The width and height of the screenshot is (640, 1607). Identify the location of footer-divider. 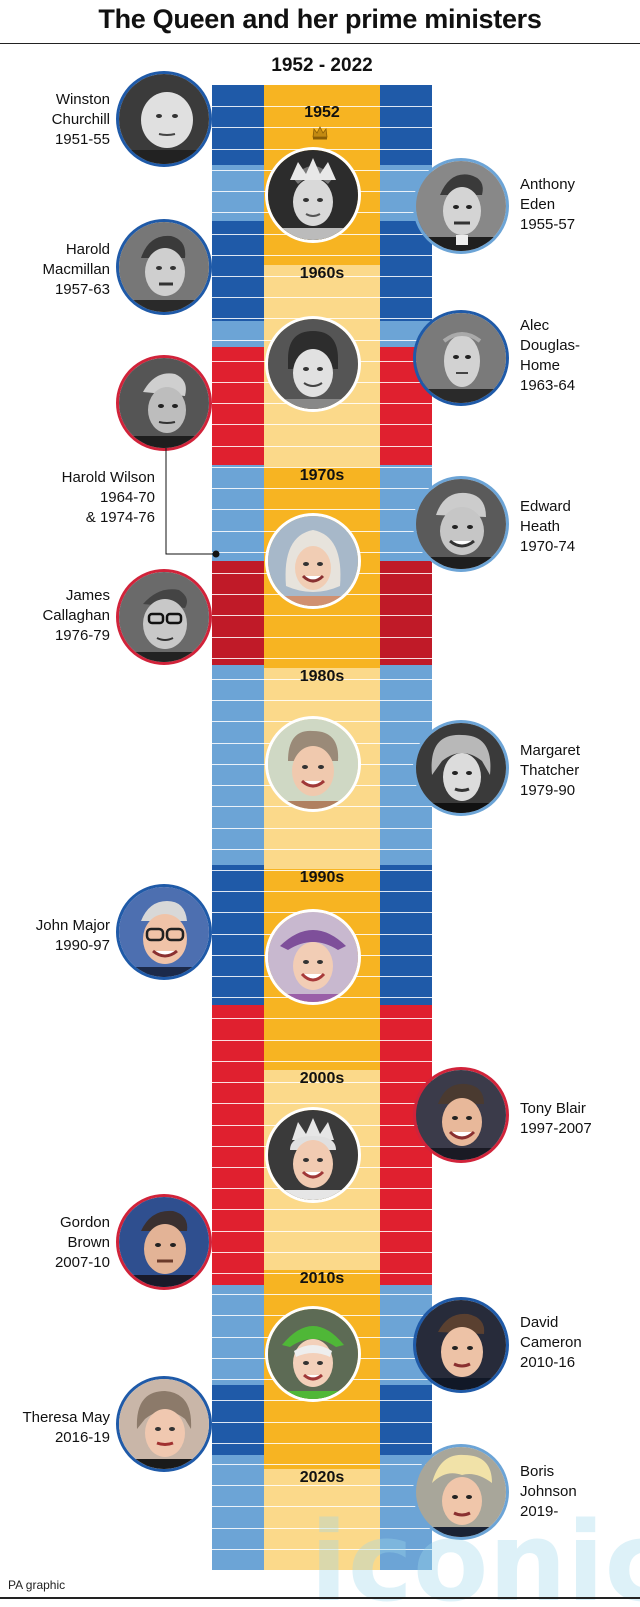
(320, 1598).